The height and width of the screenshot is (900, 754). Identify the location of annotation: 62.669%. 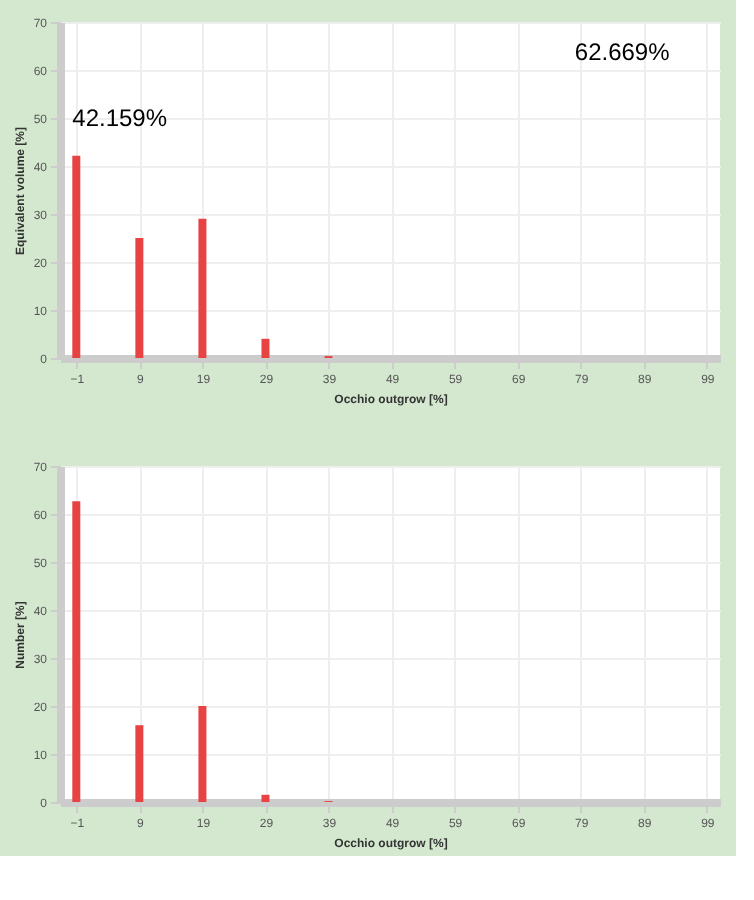
(622, 52).